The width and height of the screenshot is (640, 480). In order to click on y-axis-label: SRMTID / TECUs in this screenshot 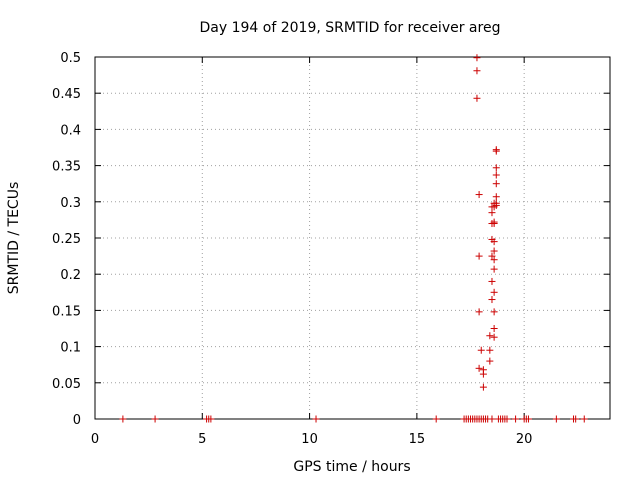, I will do `click(14, 238)`.